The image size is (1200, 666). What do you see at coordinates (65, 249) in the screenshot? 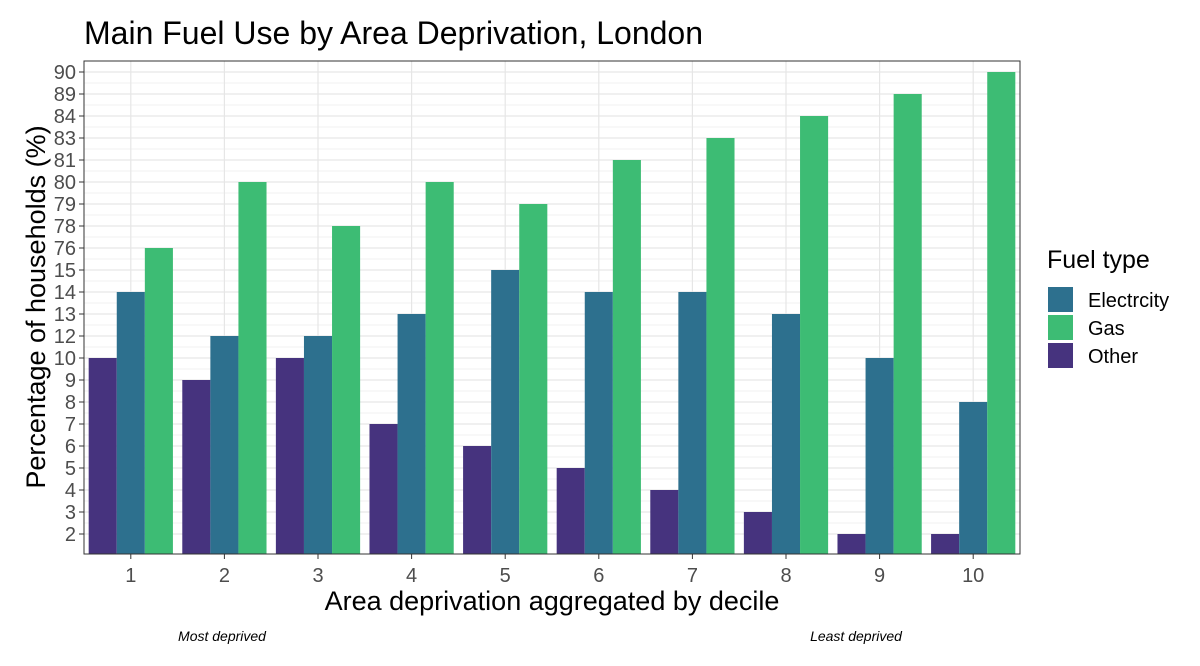
I see `y-tick-label: 76` at bounding box center [65, 249].